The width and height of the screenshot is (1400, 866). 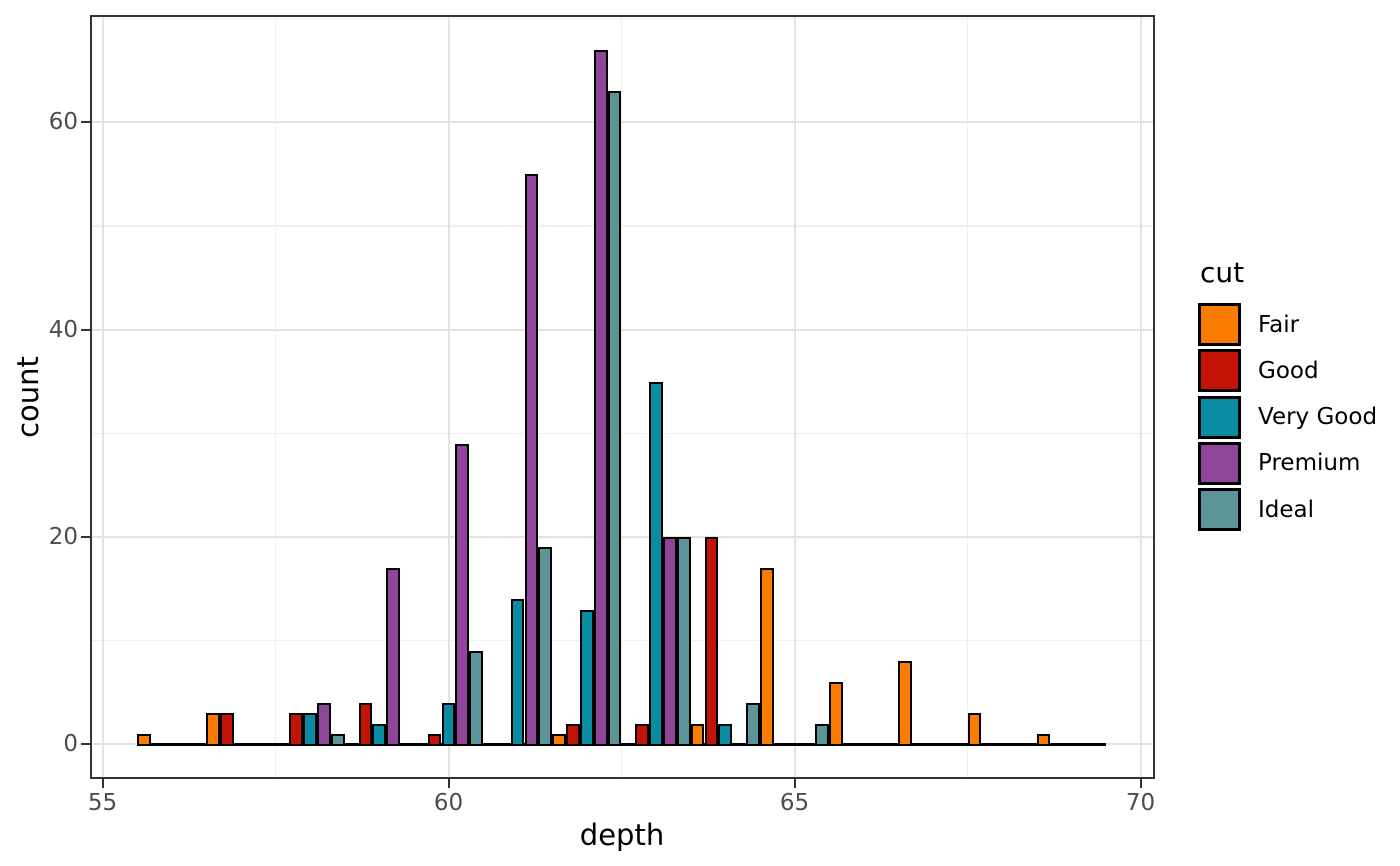 I want to click on x-tick-label: 55, so click(x=102, y=803).